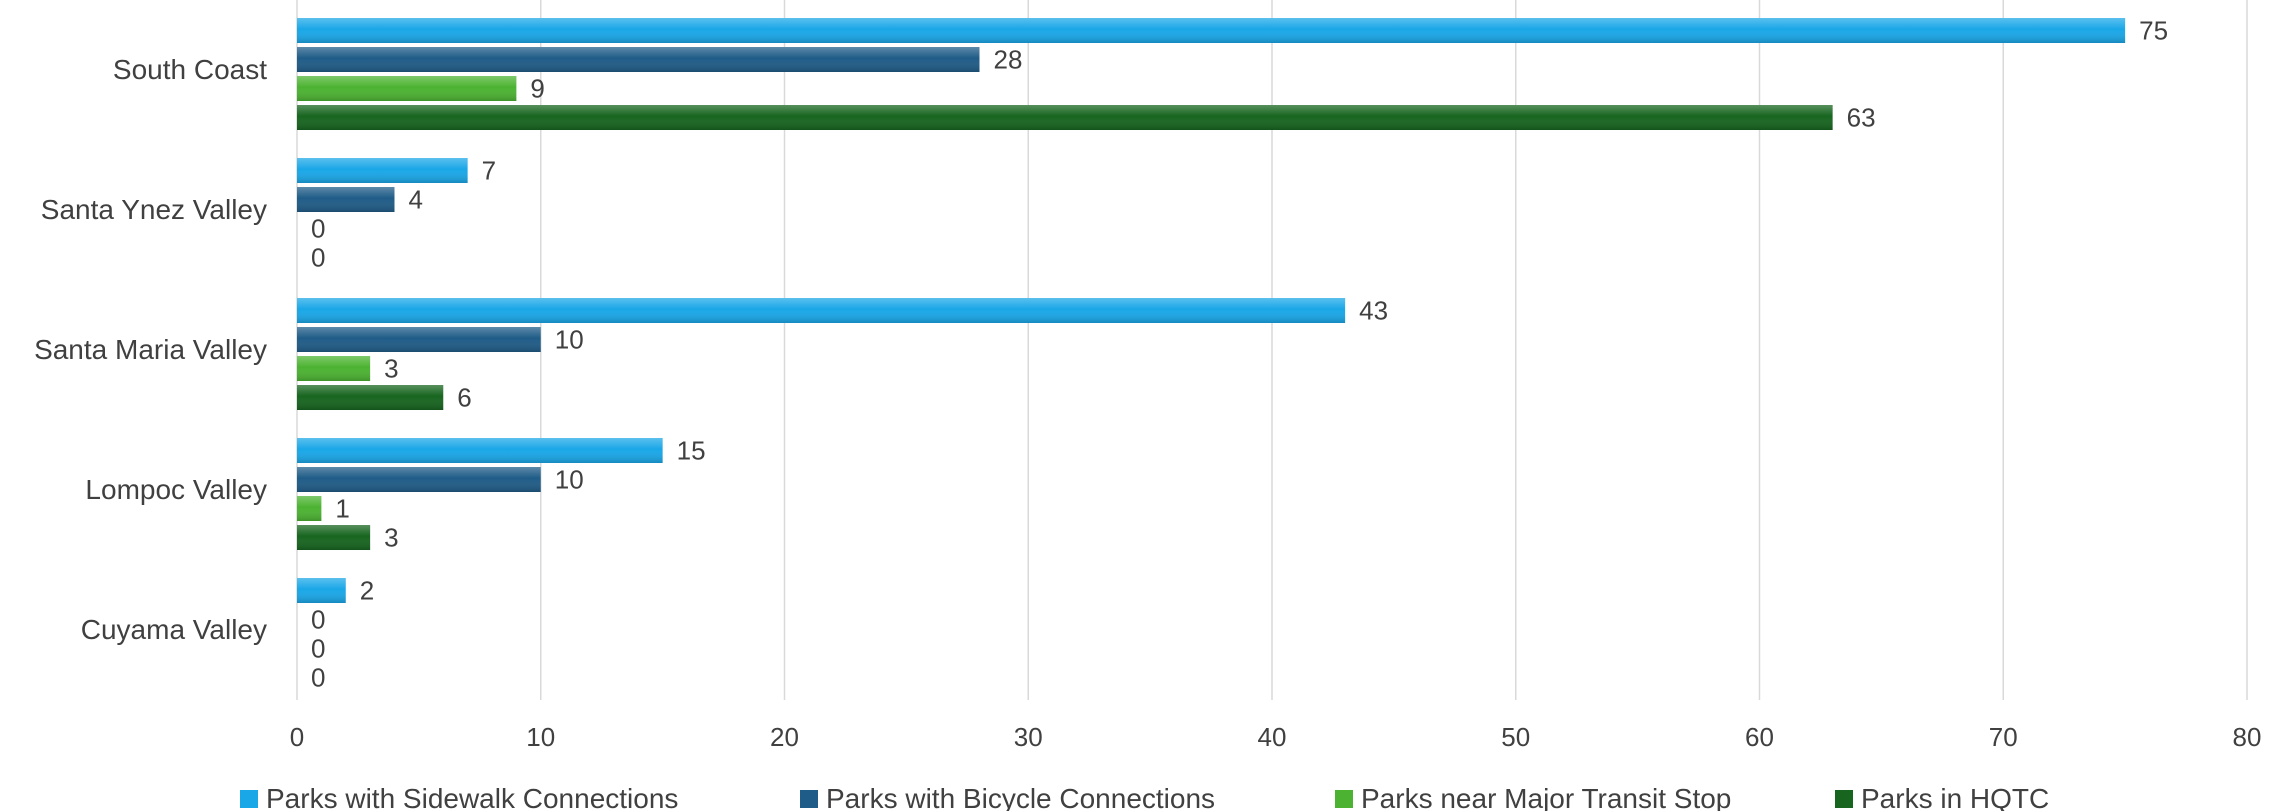 The width and height of the screenshot is (2284, 811). Describe the element at coordinates (318, 678) in the screenshot. I see `data-label-cuyama-valley-parks-in-hqtc: 0` at that location.